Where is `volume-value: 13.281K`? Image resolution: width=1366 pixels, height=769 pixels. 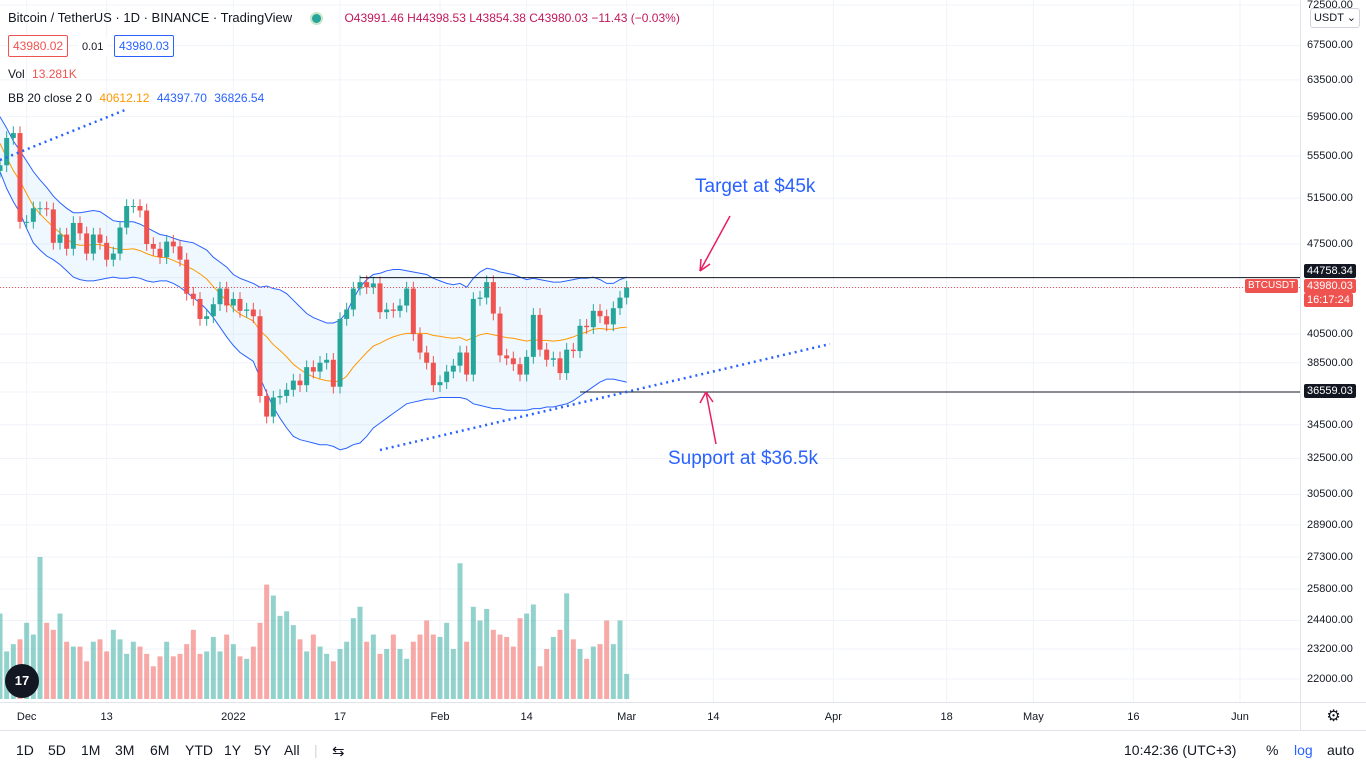 volume-value: 13.281K is located at coordinates (54, 74).